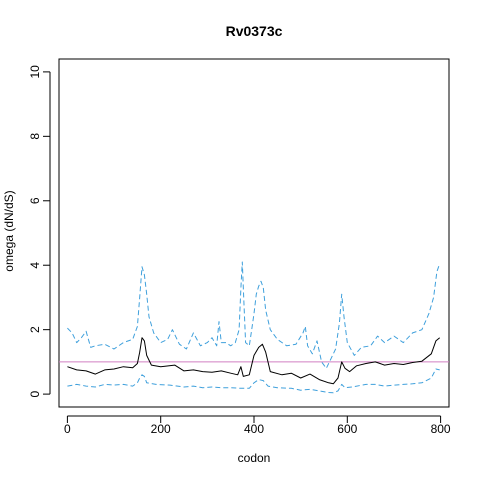 Image resolution: width=480 pixels, height=480 pixels. I want to click on x-tick-label: 600, so click(347, 429).